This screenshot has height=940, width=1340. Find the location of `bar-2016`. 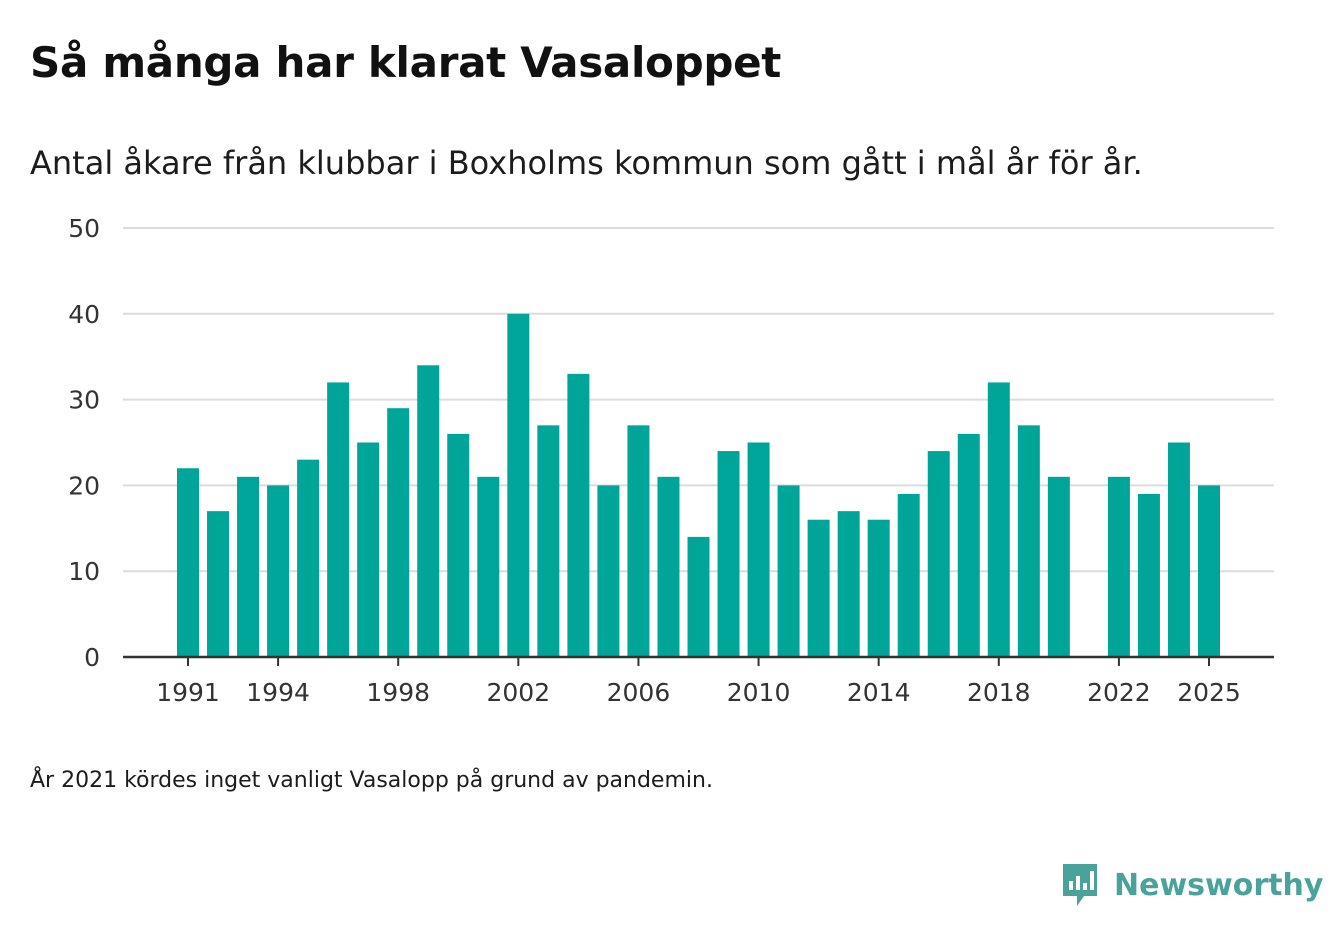

bar-2016 is located at coordinates (938, 554).